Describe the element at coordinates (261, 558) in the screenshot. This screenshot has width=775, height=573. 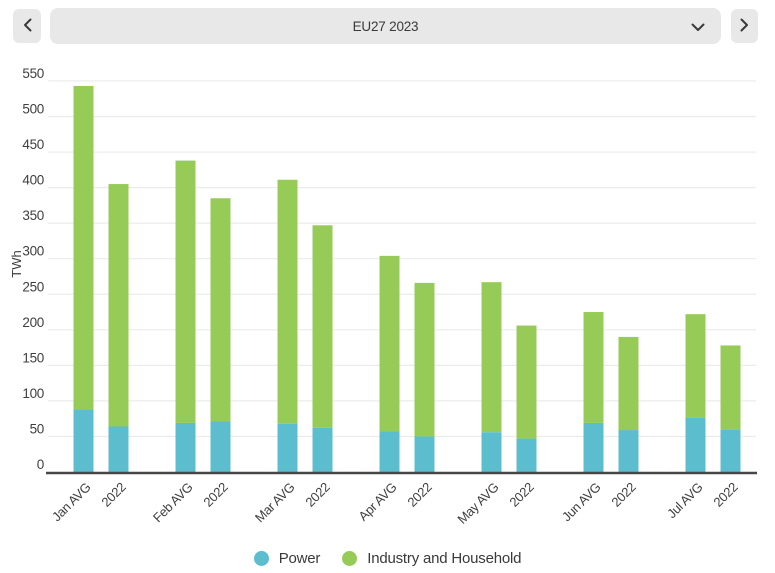
I see `power-swatch-icon` at that location.